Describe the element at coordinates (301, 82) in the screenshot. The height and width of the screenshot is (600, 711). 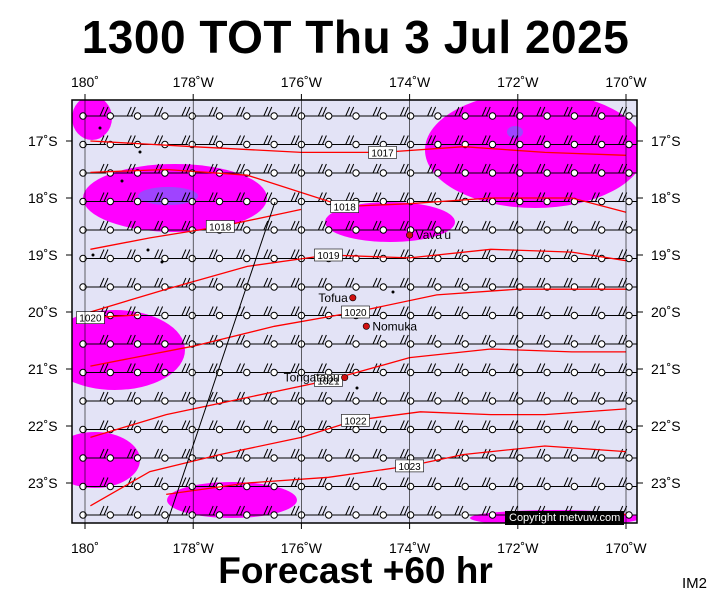
I see `lon-top-label: 176˚W` at that location.